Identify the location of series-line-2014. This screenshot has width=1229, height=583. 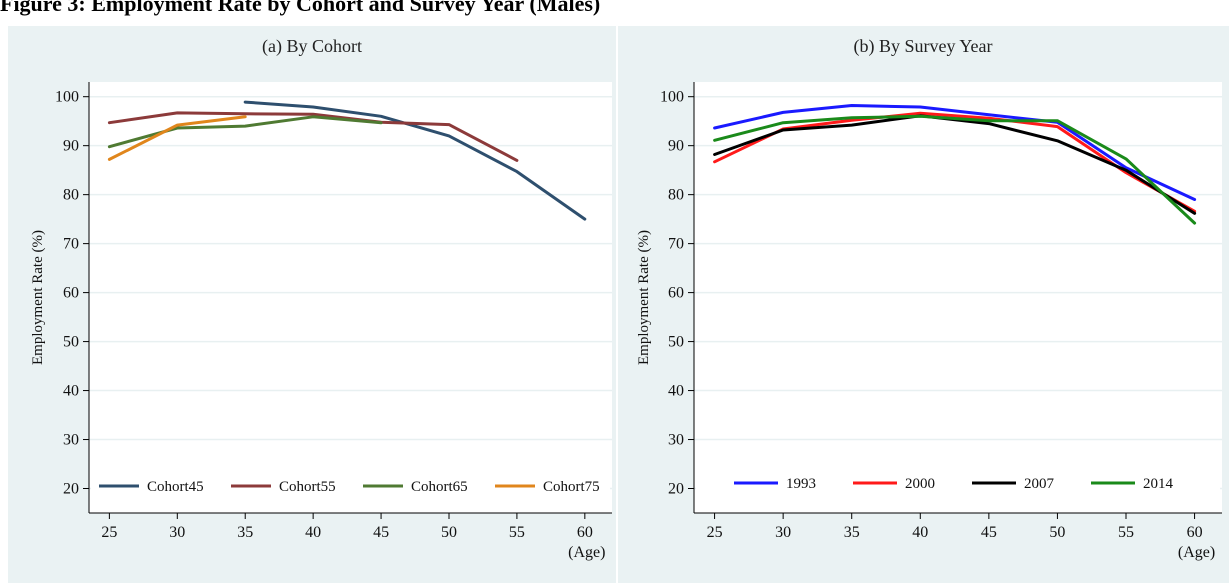
(955, 169).